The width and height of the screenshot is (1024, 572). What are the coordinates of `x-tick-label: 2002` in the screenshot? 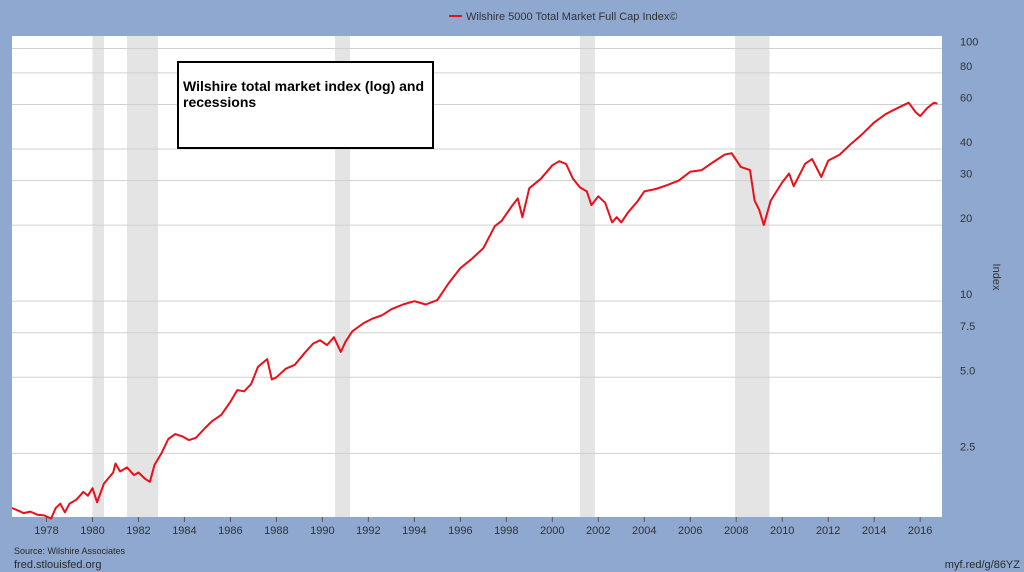 It's located at (598, 531).